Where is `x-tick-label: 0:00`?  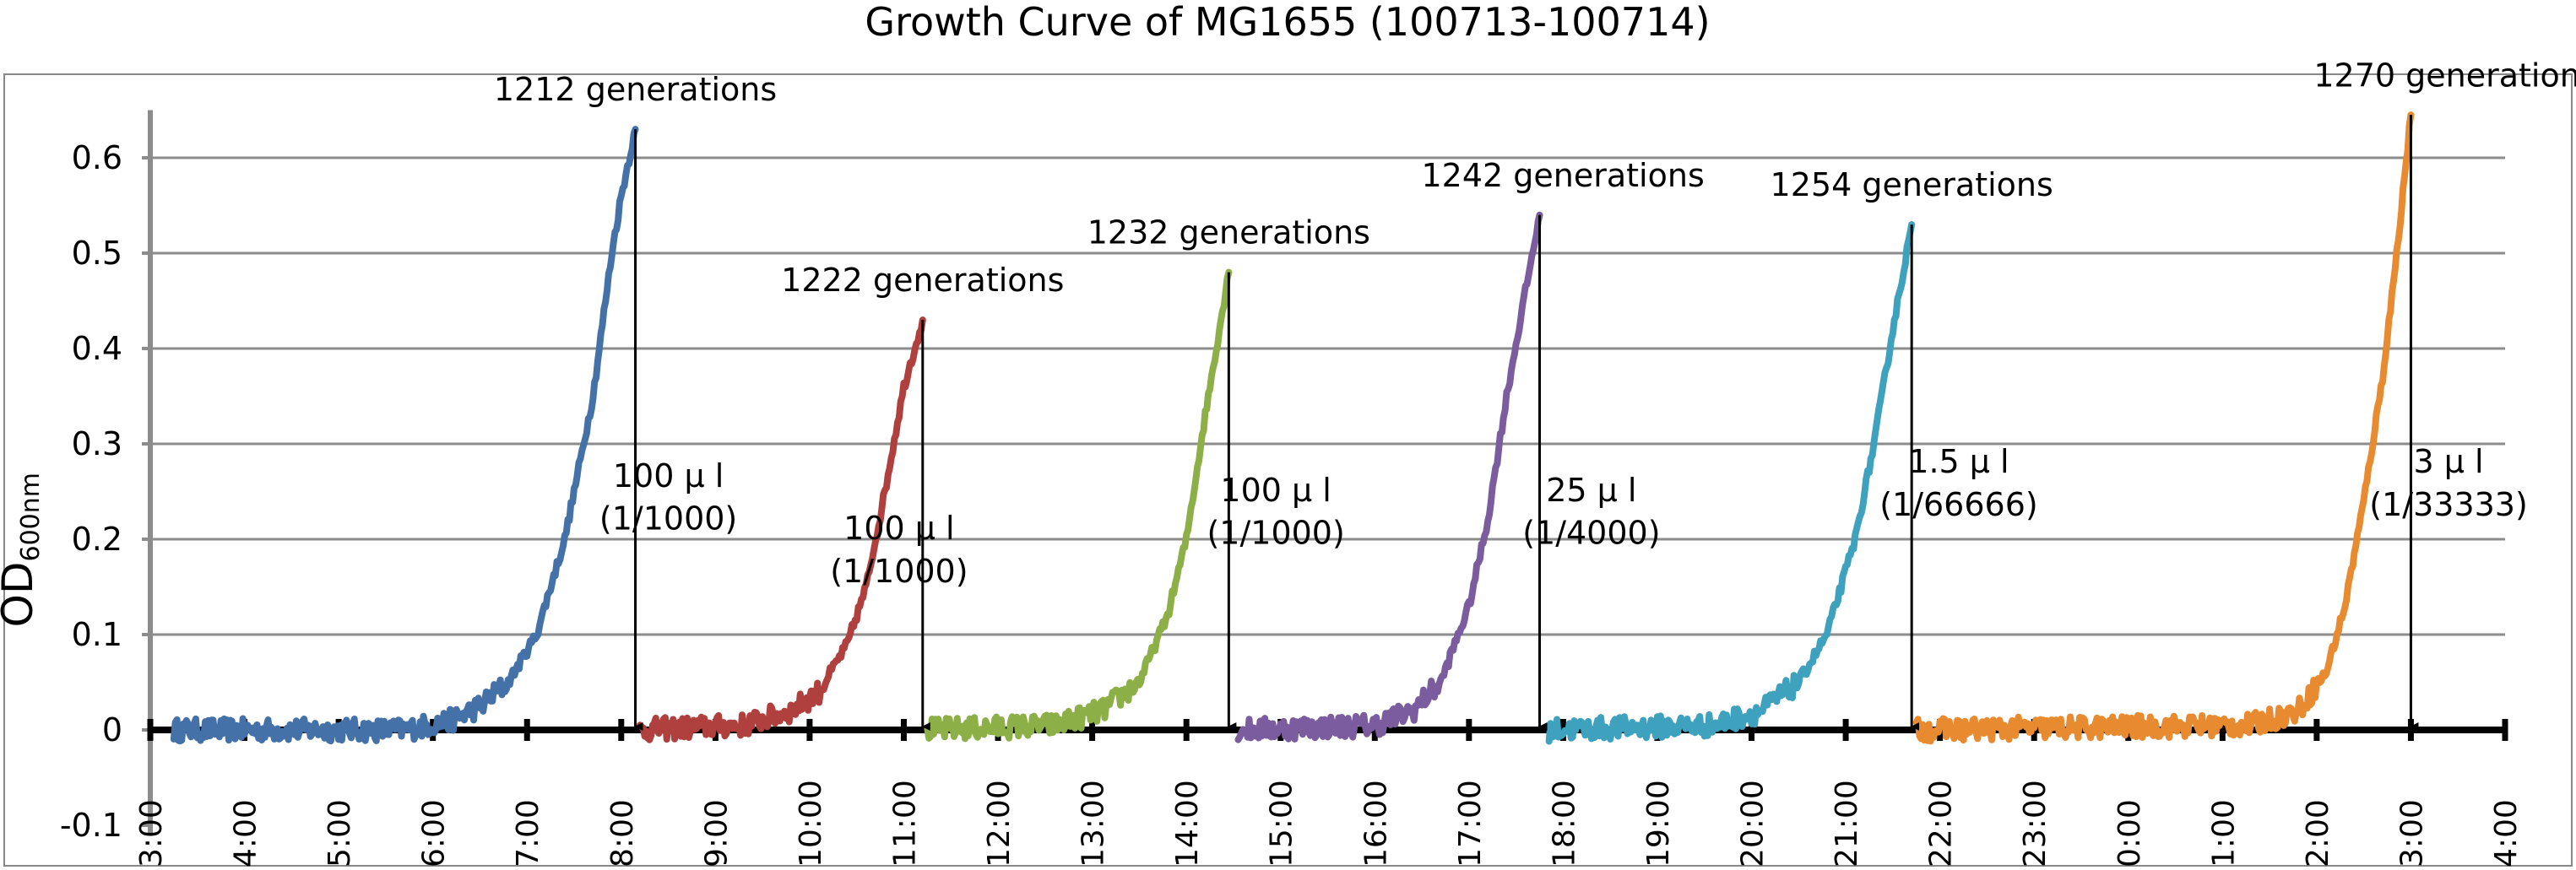
x-tick-label: 0:00 is located at coordinates (2129, 833).